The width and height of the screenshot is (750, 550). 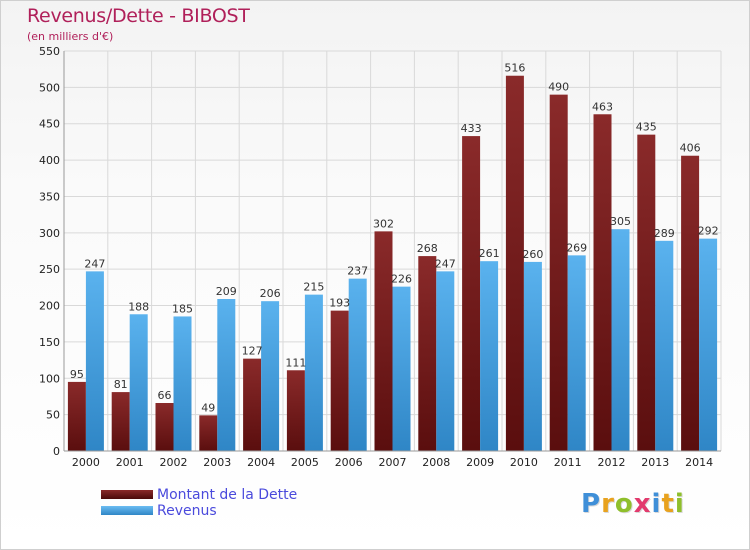 What do you see at coordinates (489, 253) in the screenshot?
I see `data-label-revenus: 261` at bounding box center [489, 253].